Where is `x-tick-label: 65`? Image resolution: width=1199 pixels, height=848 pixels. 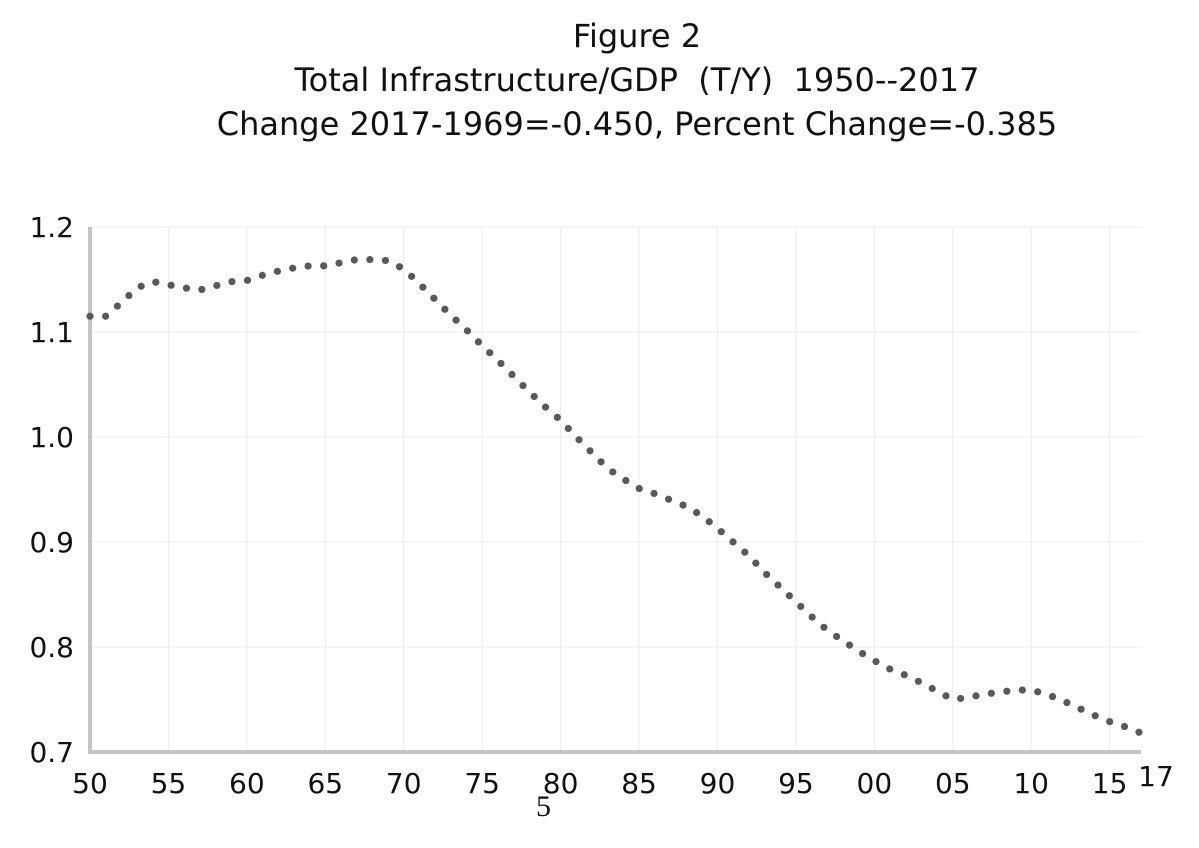
x-tick-label: 65 is located at coordinates (325, 783).